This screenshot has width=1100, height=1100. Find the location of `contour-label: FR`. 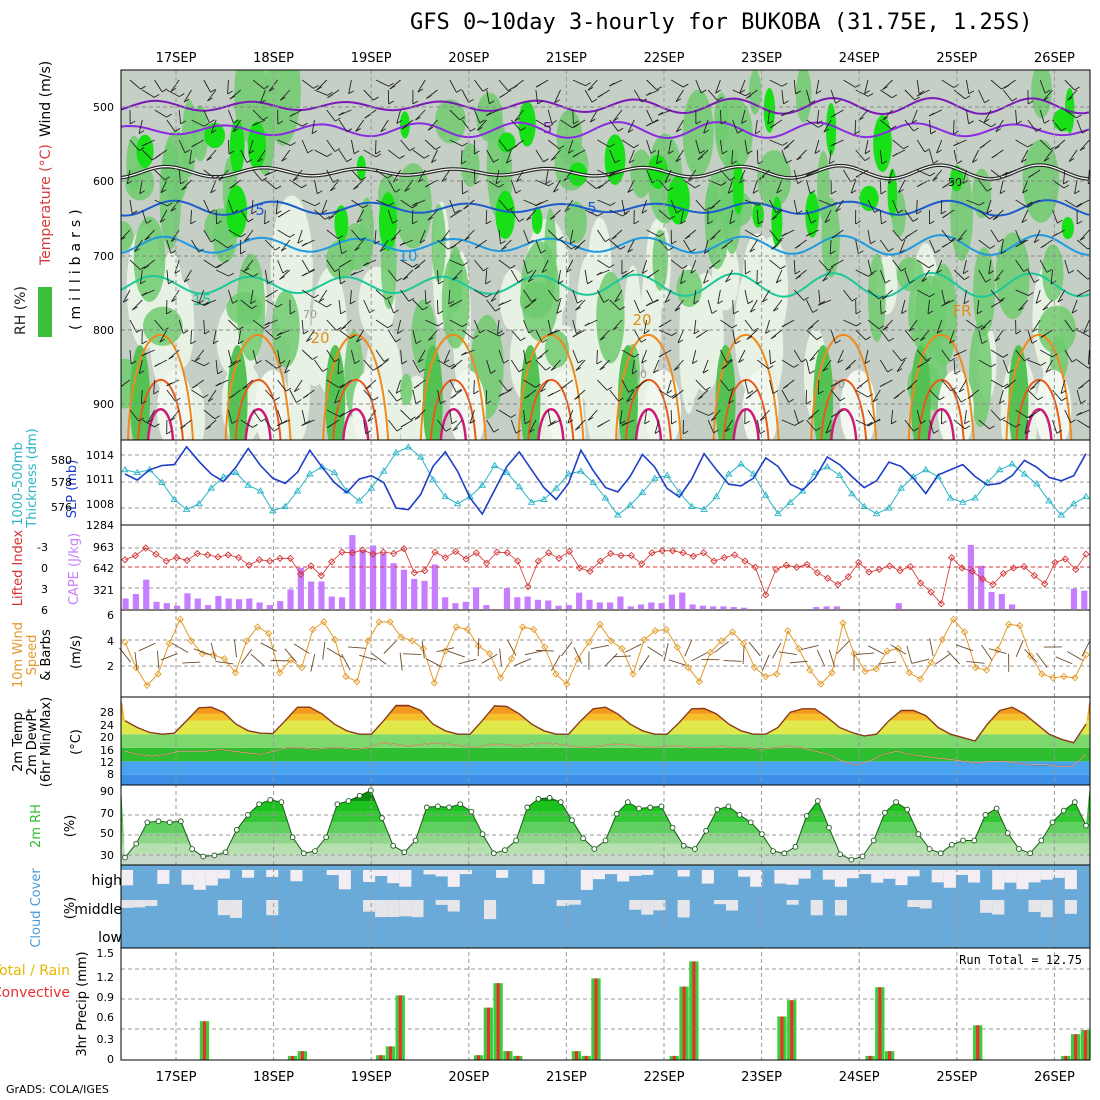

contour-label: FR is located at coordinates (961, 311).